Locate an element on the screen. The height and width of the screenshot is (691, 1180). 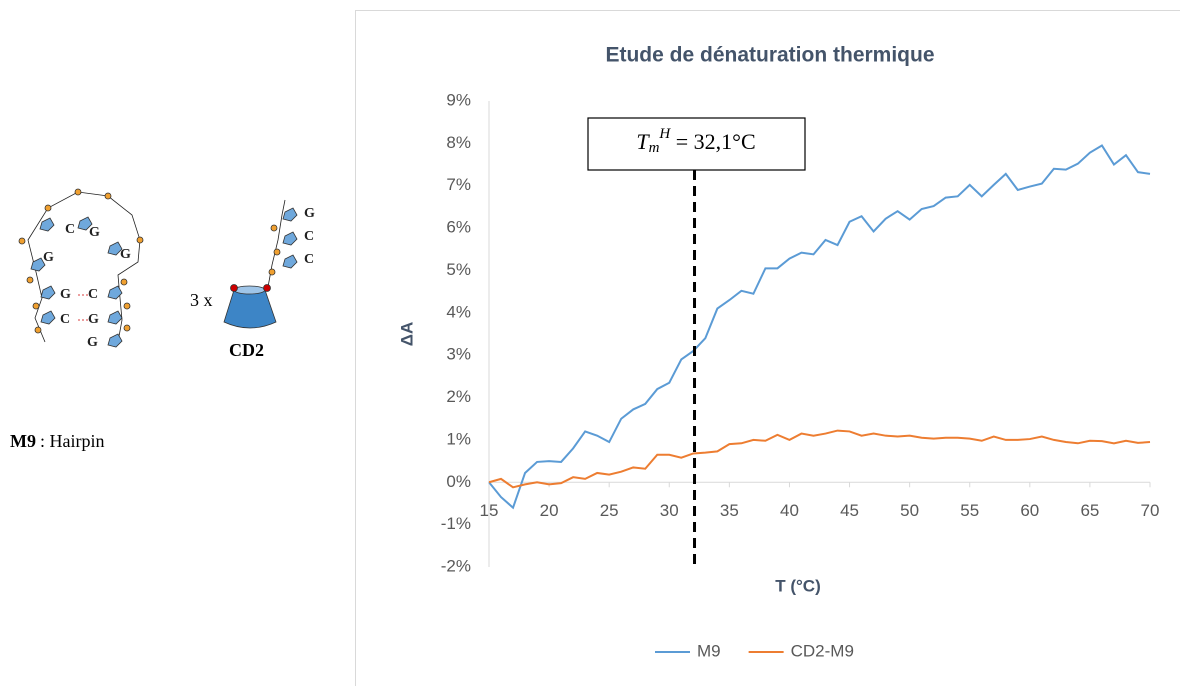
x-tick-label: 15 is located at coordinates (489, 510).